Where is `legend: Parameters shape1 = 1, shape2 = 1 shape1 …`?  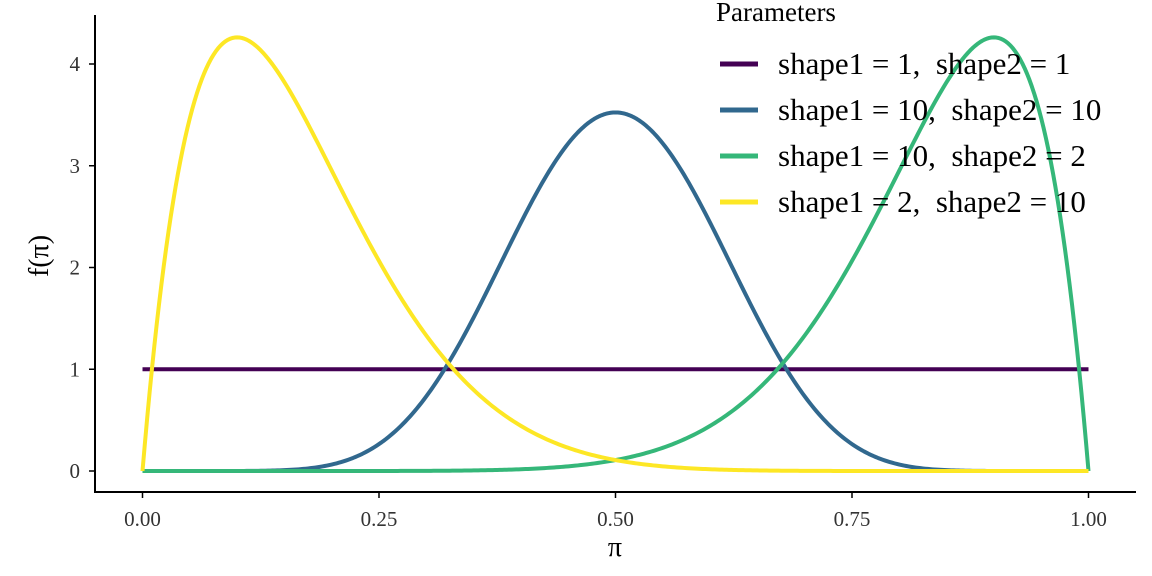 legend: Parameters shape1 = 1, shape2 = 1 shape1 … is located at coordinates (908, 109).